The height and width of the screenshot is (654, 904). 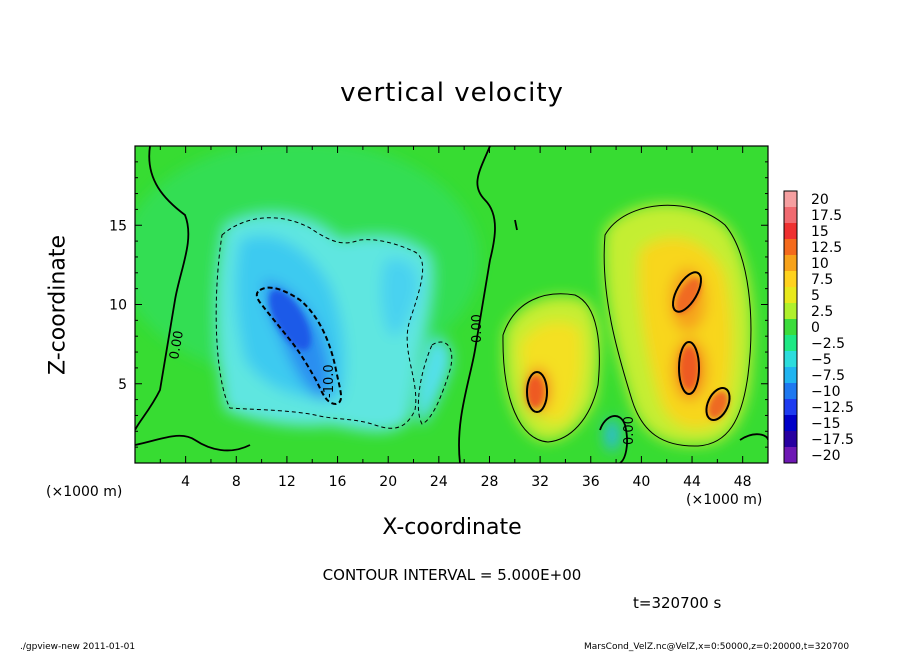 I want to click on zero-contour-bottom-left, so click(x=193, y=443).